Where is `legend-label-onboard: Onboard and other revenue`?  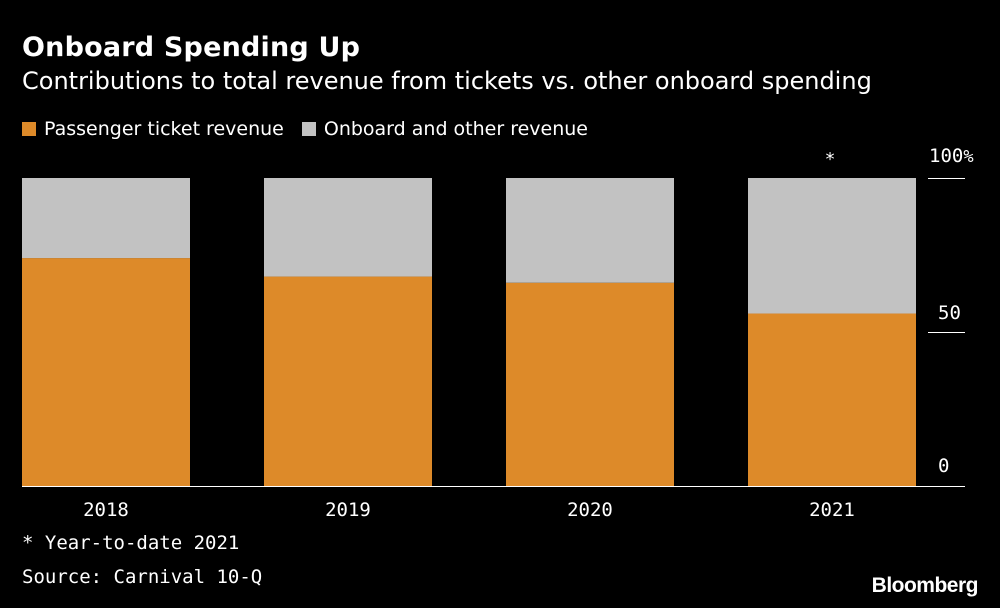
legend-label-onboard: Onboard and other revenue is located at coordinates (455, 129).